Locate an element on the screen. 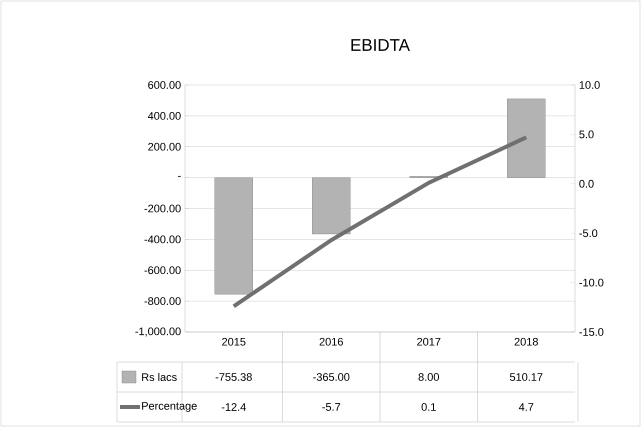 Image resolution: width=641 pixels, height=427 pixels. y2-tick-label: 5.0 is located at coordinates (586, 134).